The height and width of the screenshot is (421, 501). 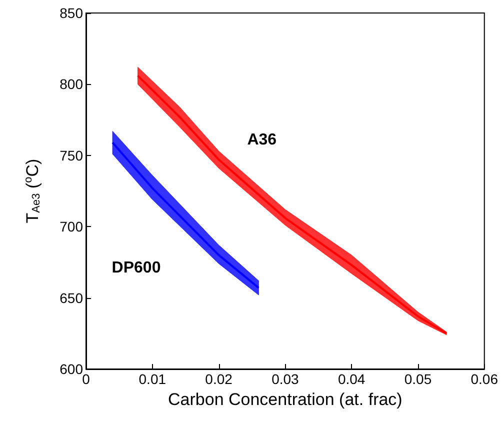 I want to click on y-tick-label: 650, so click(x=72, y=298).